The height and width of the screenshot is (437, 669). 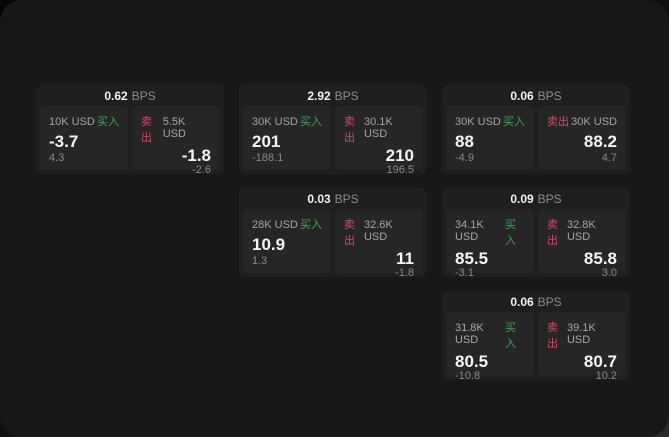 I want to click on quote-panels: 28K USD 买入 10.9 1.3 卖出 32.6K USD 11 -1.8, so click(x=333, y=244).